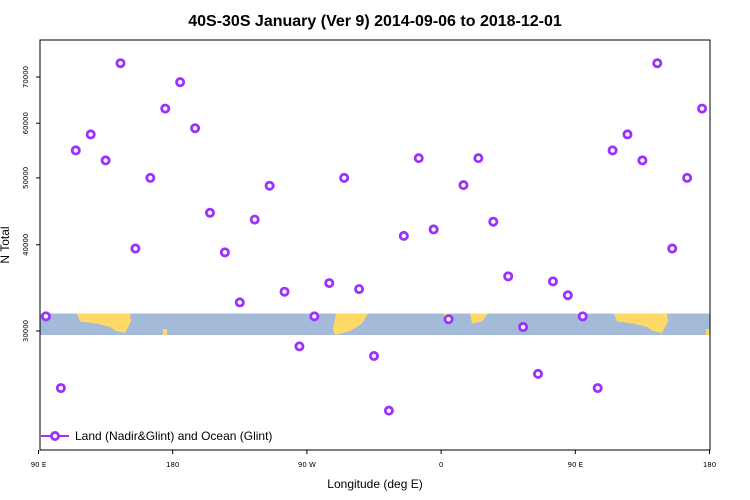  I want to click on y-tick-label: 70000, so click(26, 77).